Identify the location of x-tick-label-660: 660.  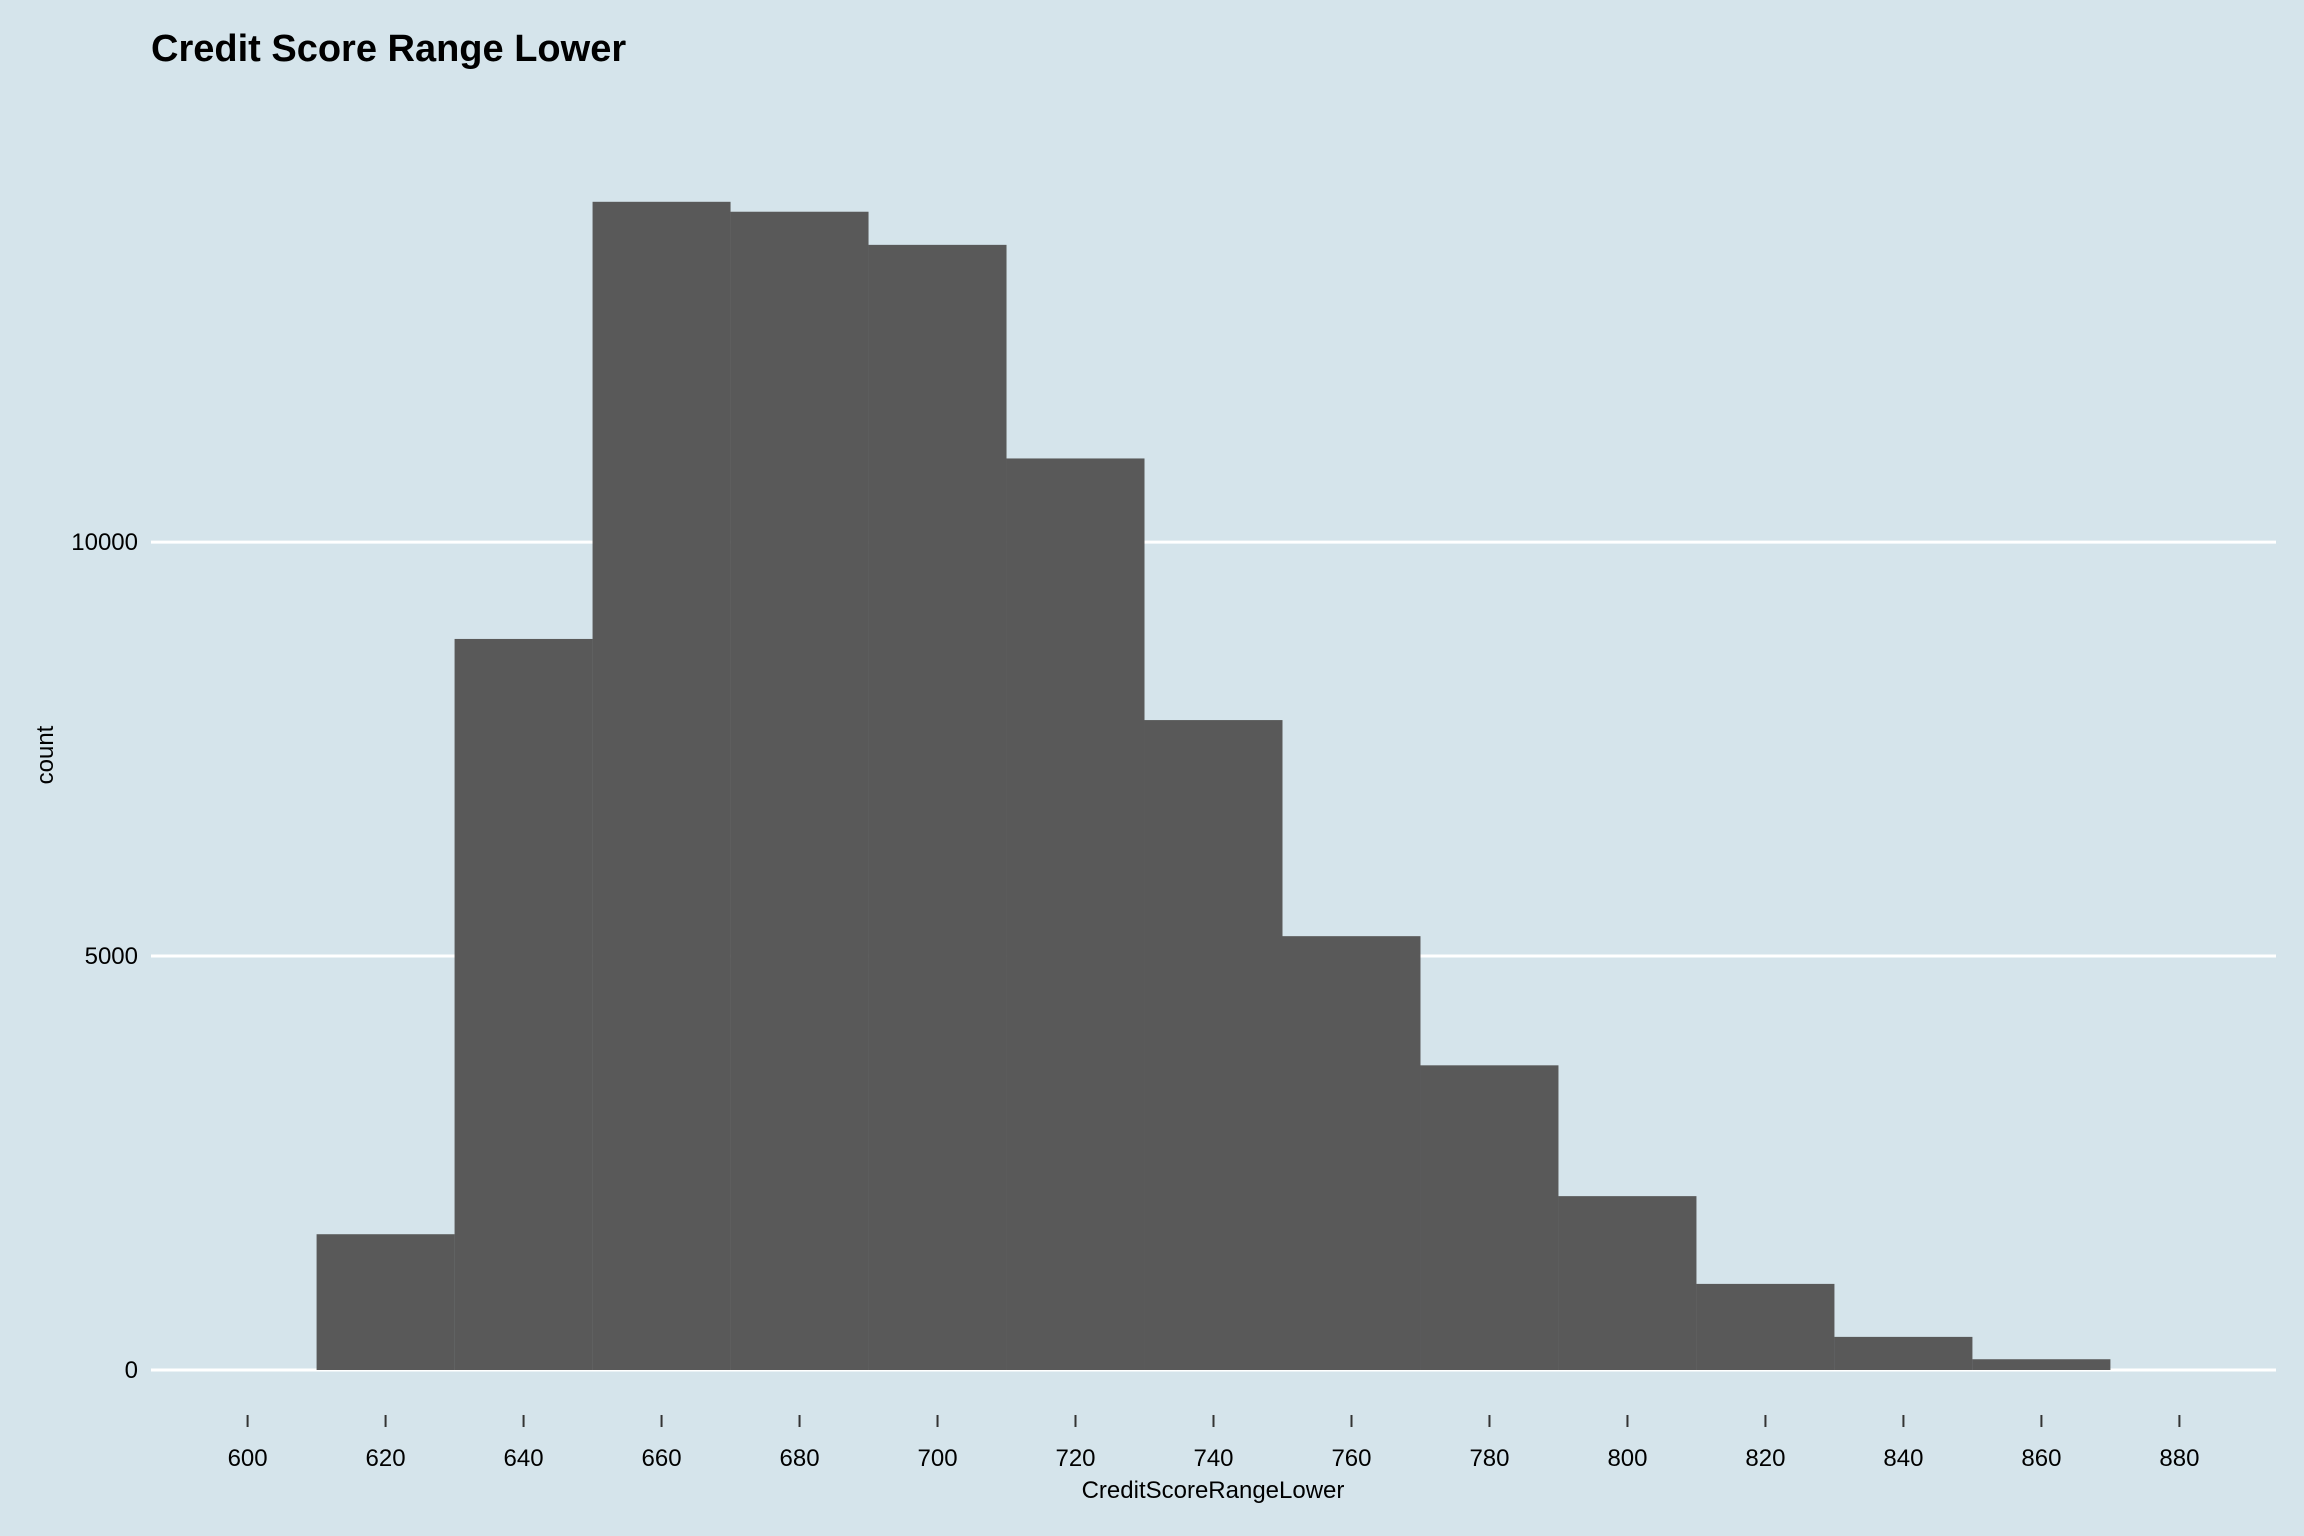
(662, 1458).